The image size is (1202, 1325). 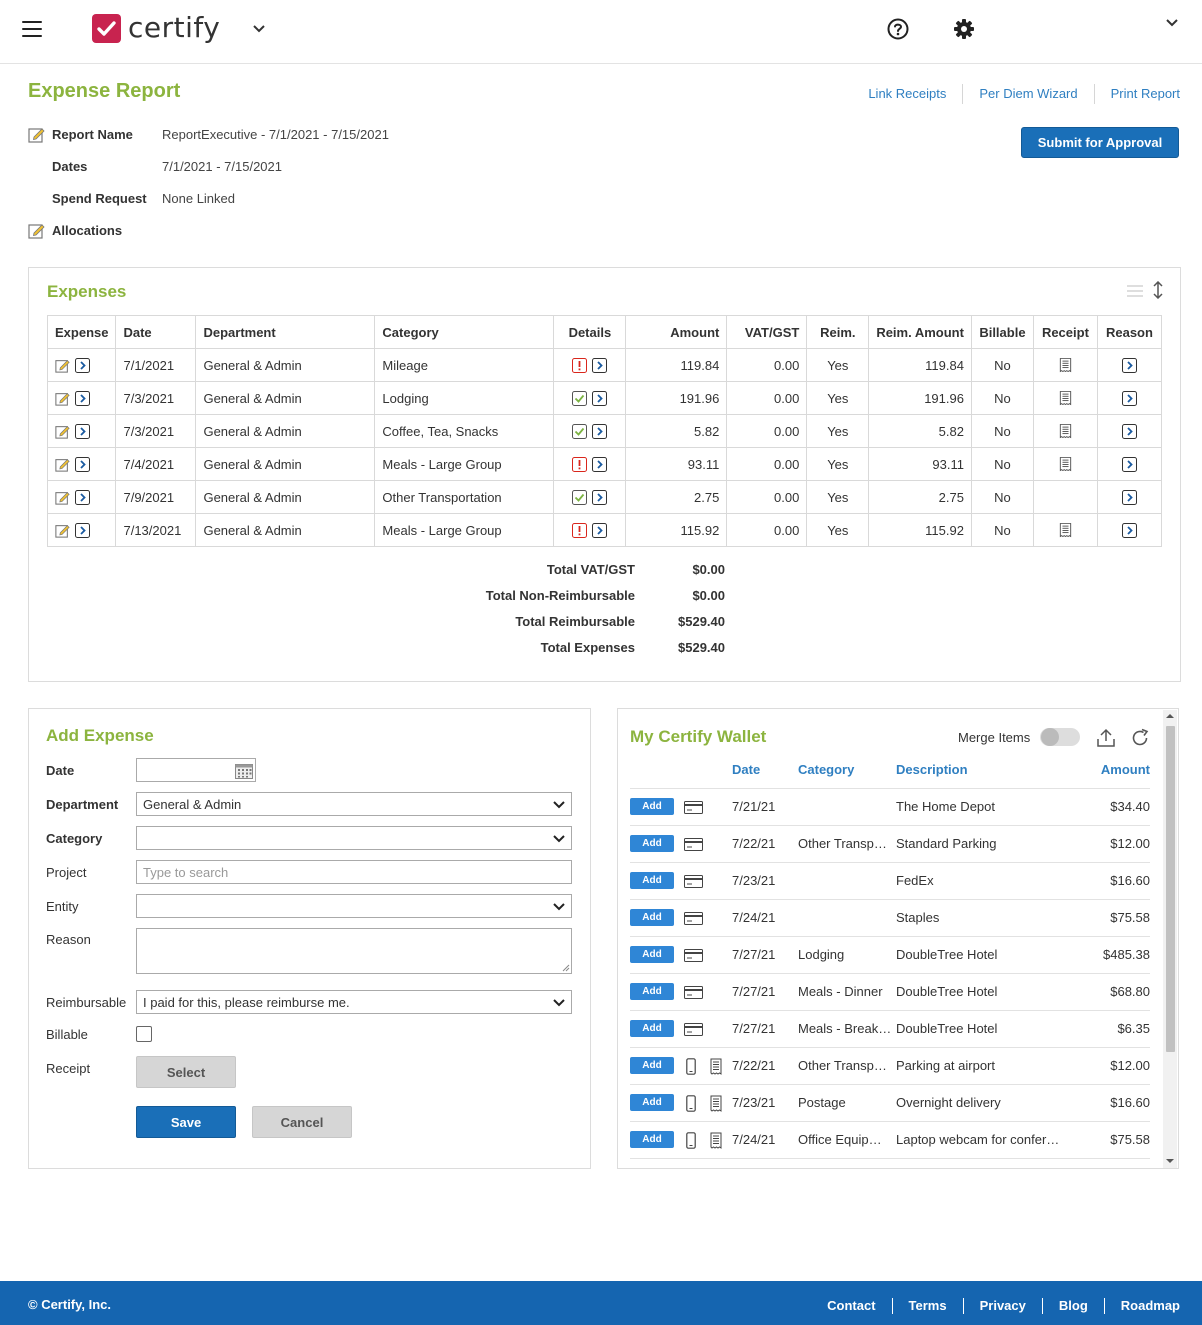 I want to click on refresh-icon, so click(x=1140, y=738).